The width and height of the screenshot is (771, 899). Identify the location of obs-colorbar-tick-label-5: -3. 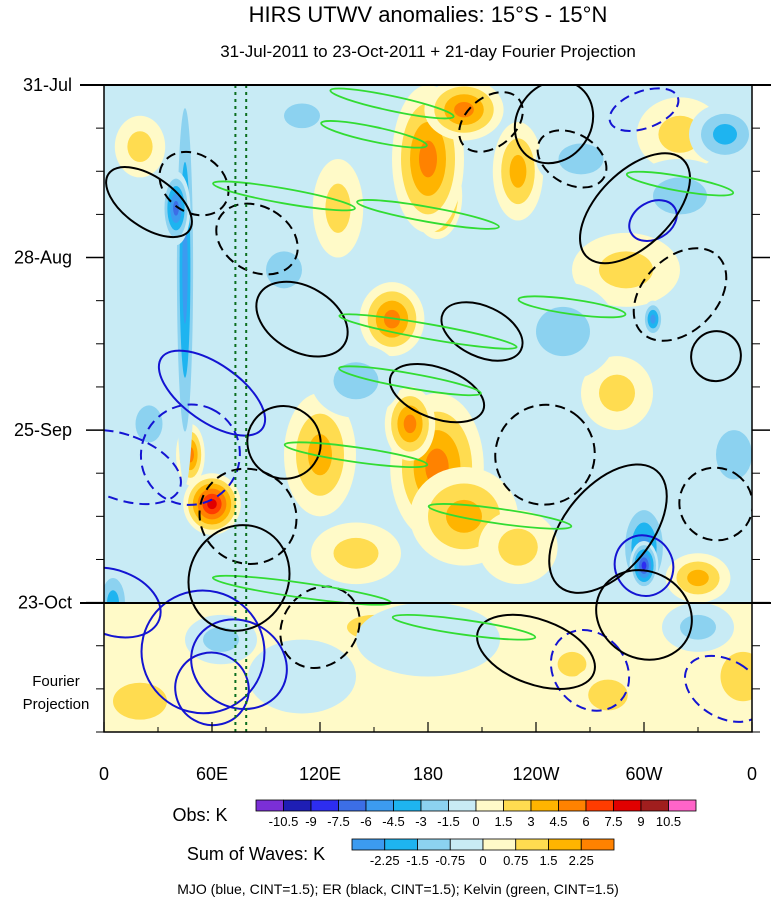
(421, 821).